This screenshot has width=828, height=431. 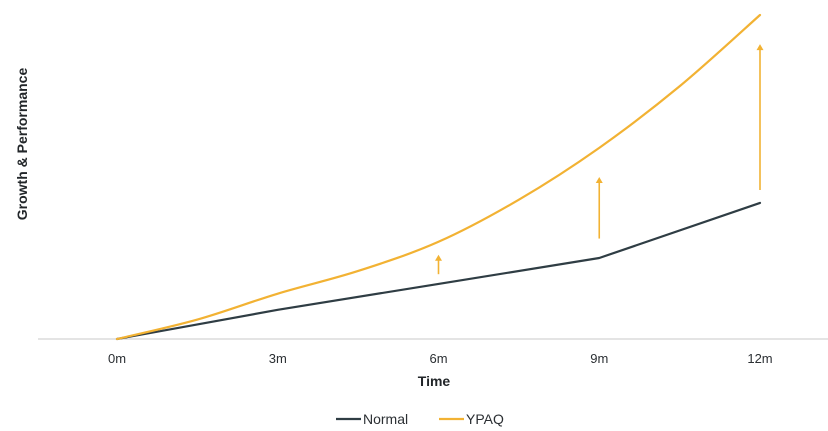 What do you see at coordinates (117, 358) in the screenshot?
I see `x-tick-label: 0m` at bounding box center [117, 358].